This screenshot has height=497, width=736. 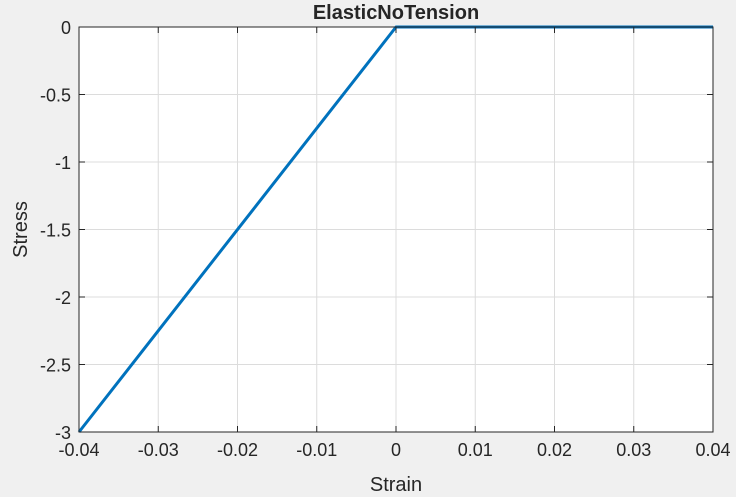 What do you see at coordinates (712, 450) in the screenshot?
I see `x-tick-label: 0.04` at bounding box center [712, 450].